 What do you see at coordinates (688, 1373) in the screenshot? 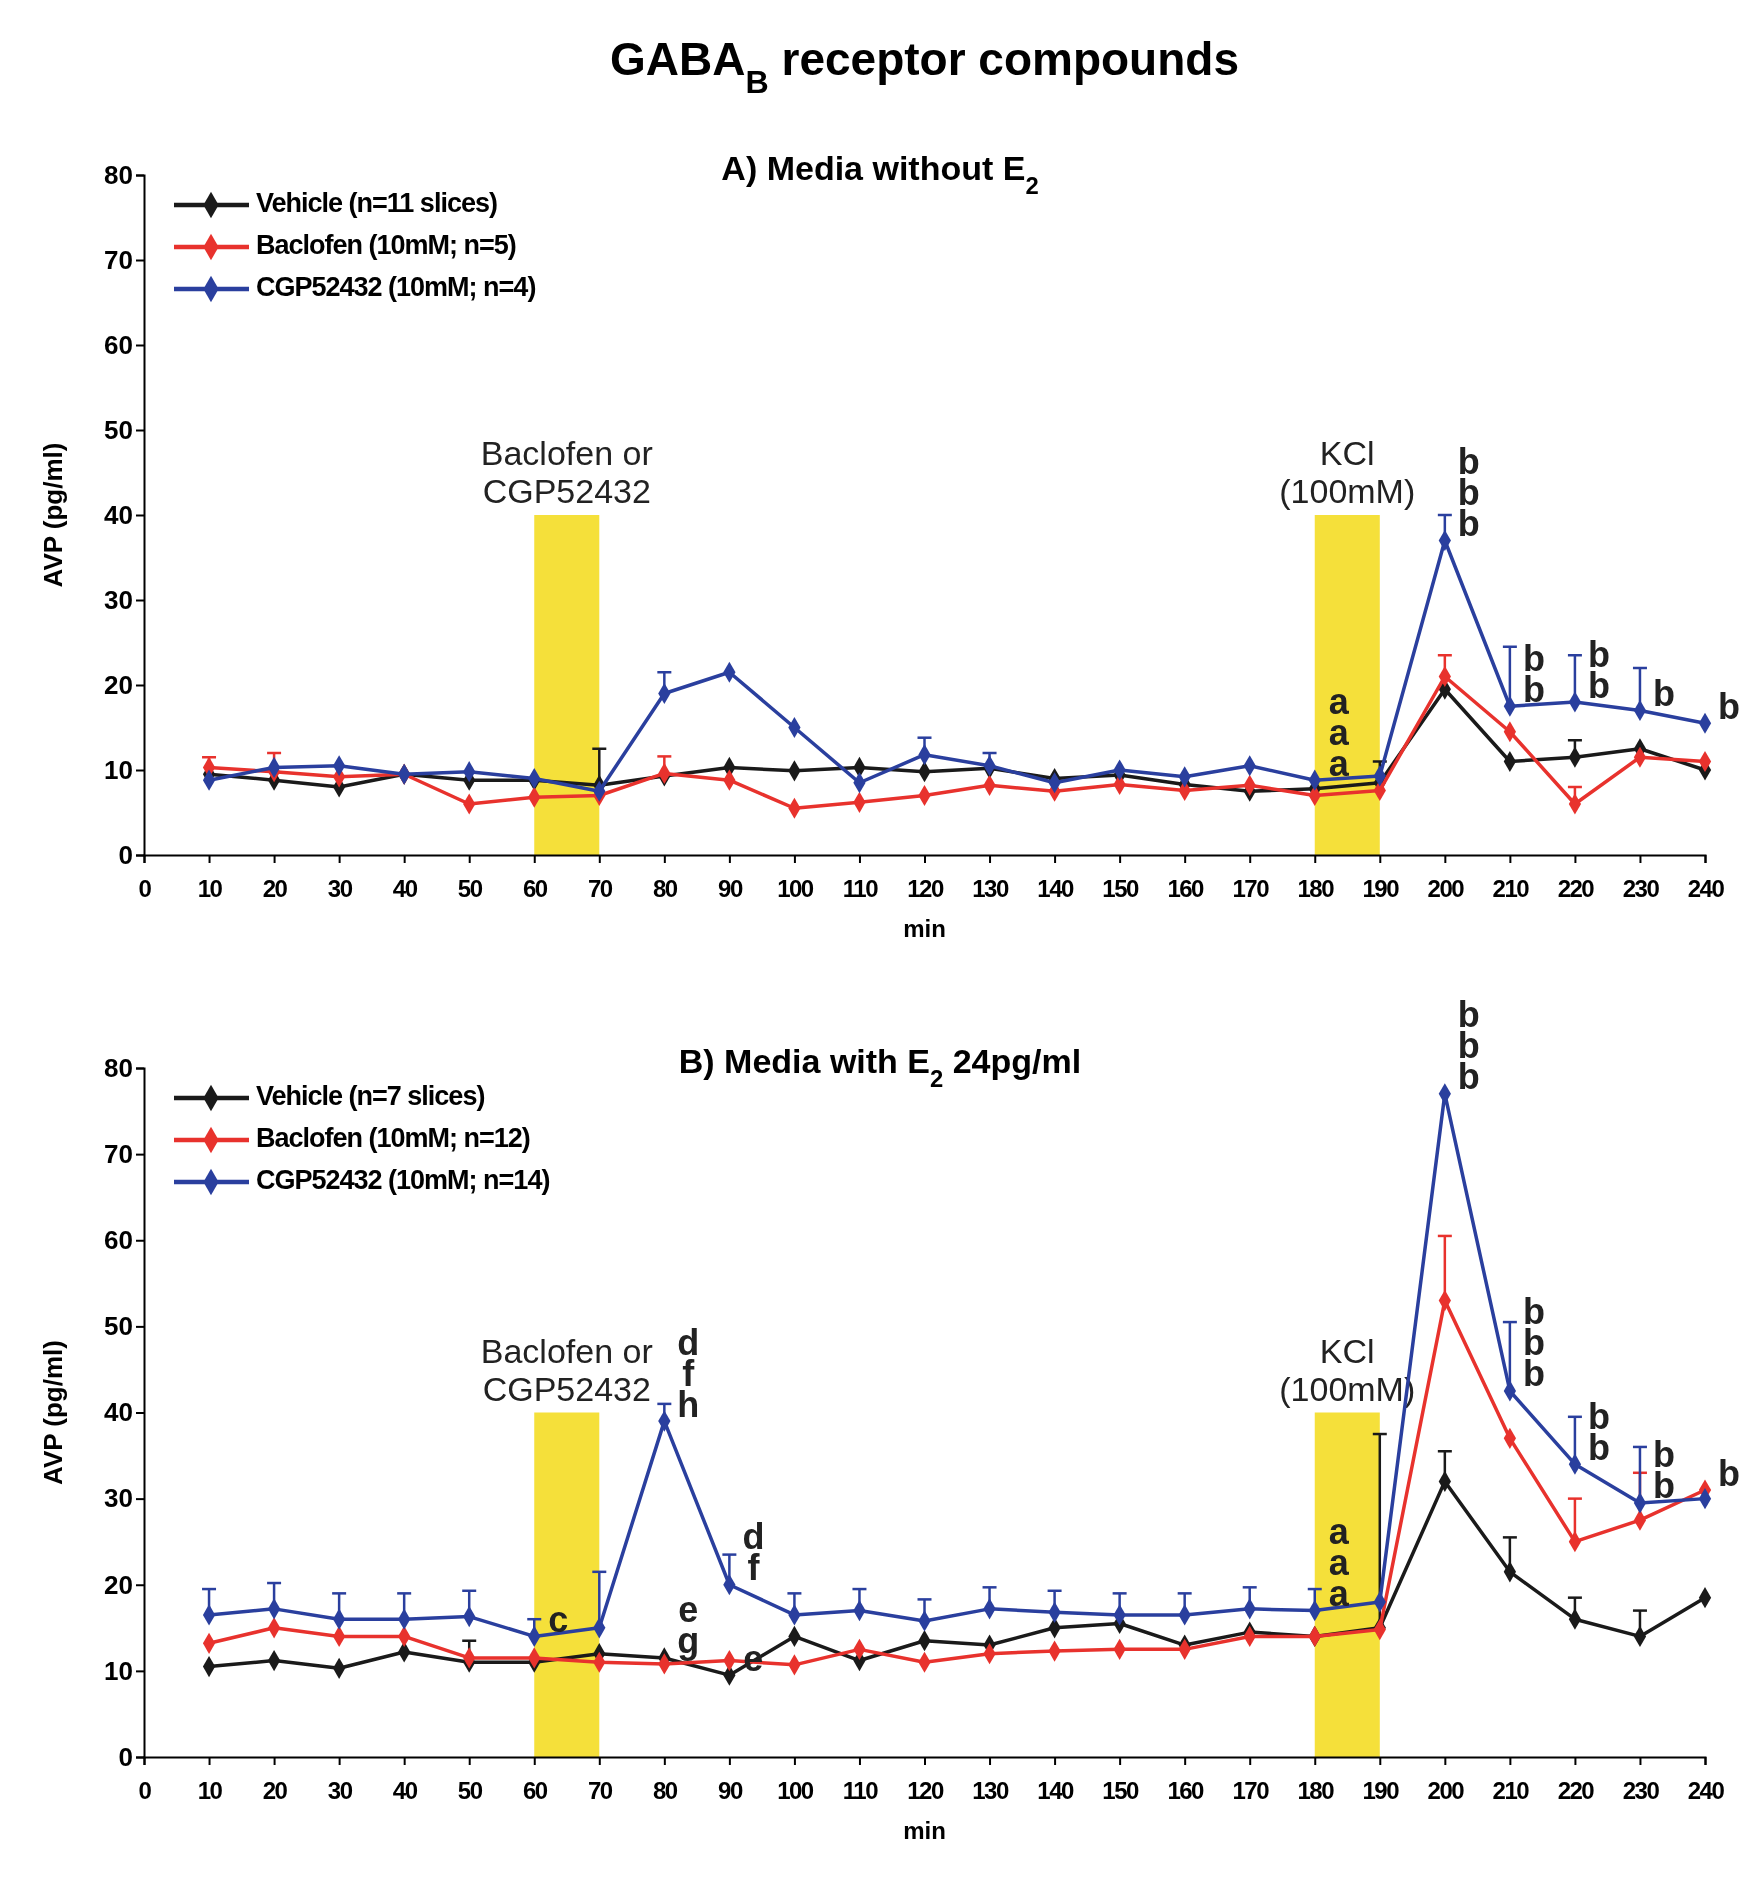
I see `annotation: d f h` at bounding box center [688, 1373].